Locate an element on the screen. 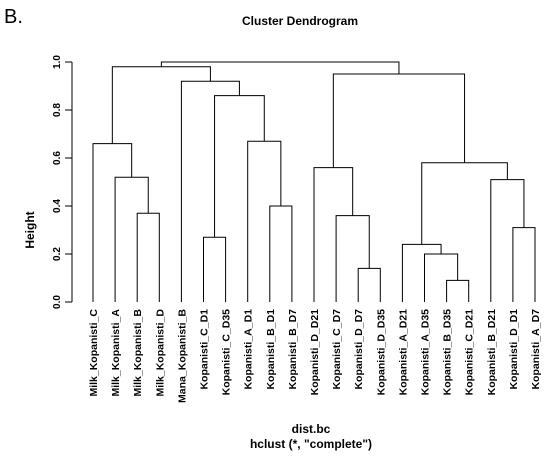 The height and width of the screenshot is (461, 550). leaf-label: Kopanisti_C_D7 is located at coordinates (337, 349).